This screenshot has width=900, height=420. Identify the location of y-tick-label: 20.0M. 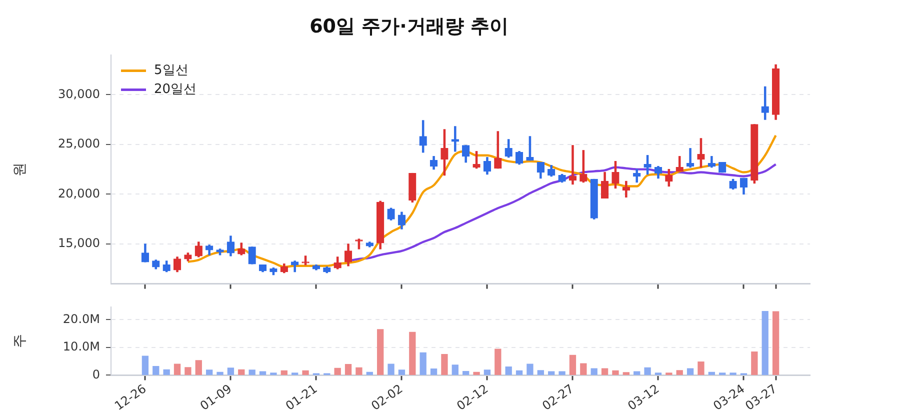
(81, 319).